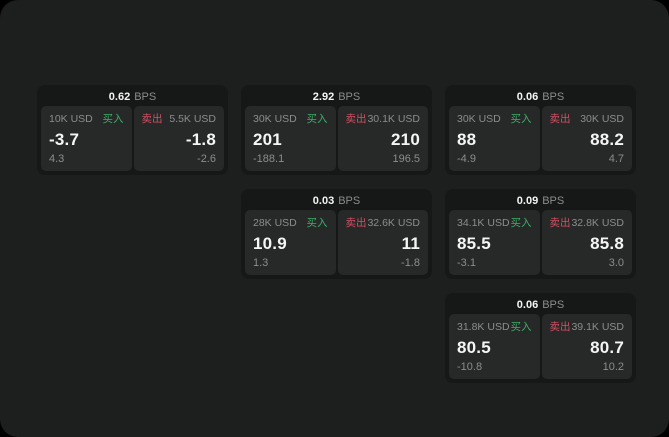 The width and height of the screenshot is (669, 437). Describe the element at coordinates (602, 119) in the screenshot. I see `sell-amount: 30K USD` at that location.